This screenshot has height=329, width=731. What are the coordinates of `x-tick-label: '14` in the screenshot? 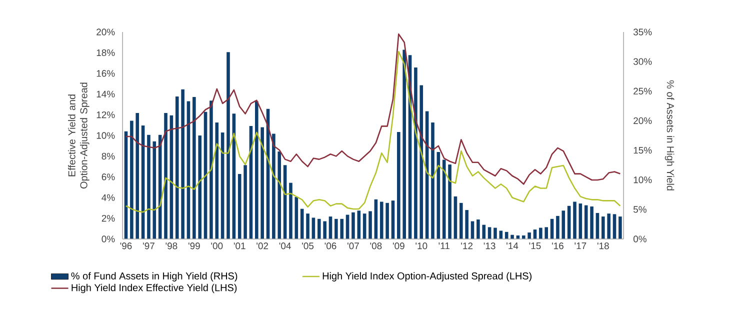 It's located at (512, 246).